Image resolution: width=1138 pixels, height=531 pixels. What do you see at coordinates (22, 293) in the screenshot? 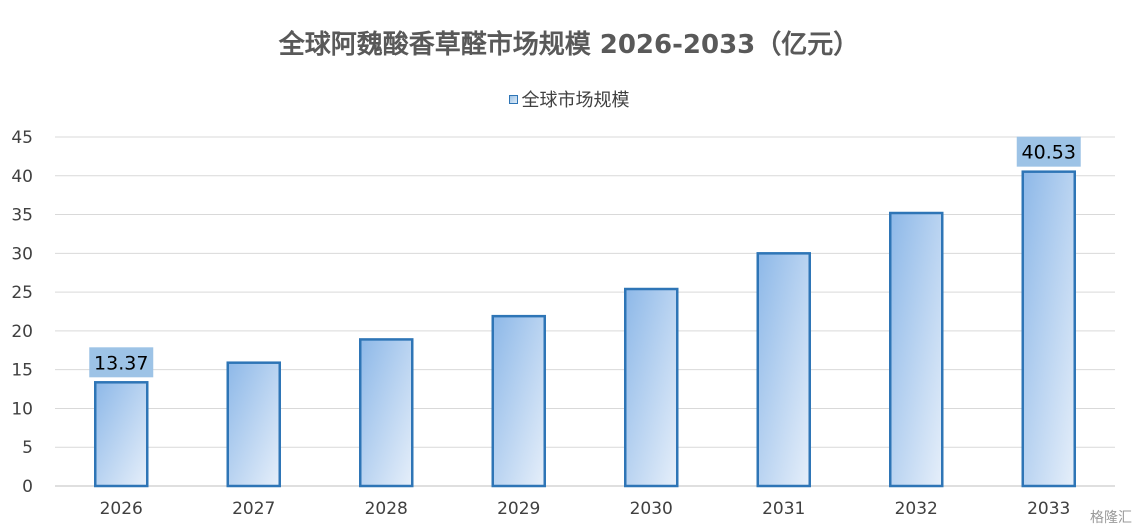
I see `y-tick-label: 25` at bounding box center [22, 293].